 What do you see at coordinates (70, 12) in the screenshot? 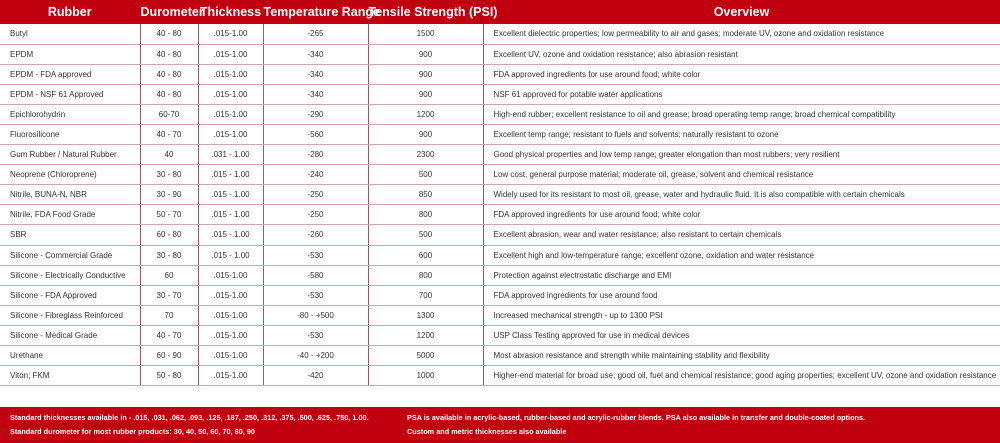
I see `column-header-rubber: Rubber` at bounding box center [70, 12].